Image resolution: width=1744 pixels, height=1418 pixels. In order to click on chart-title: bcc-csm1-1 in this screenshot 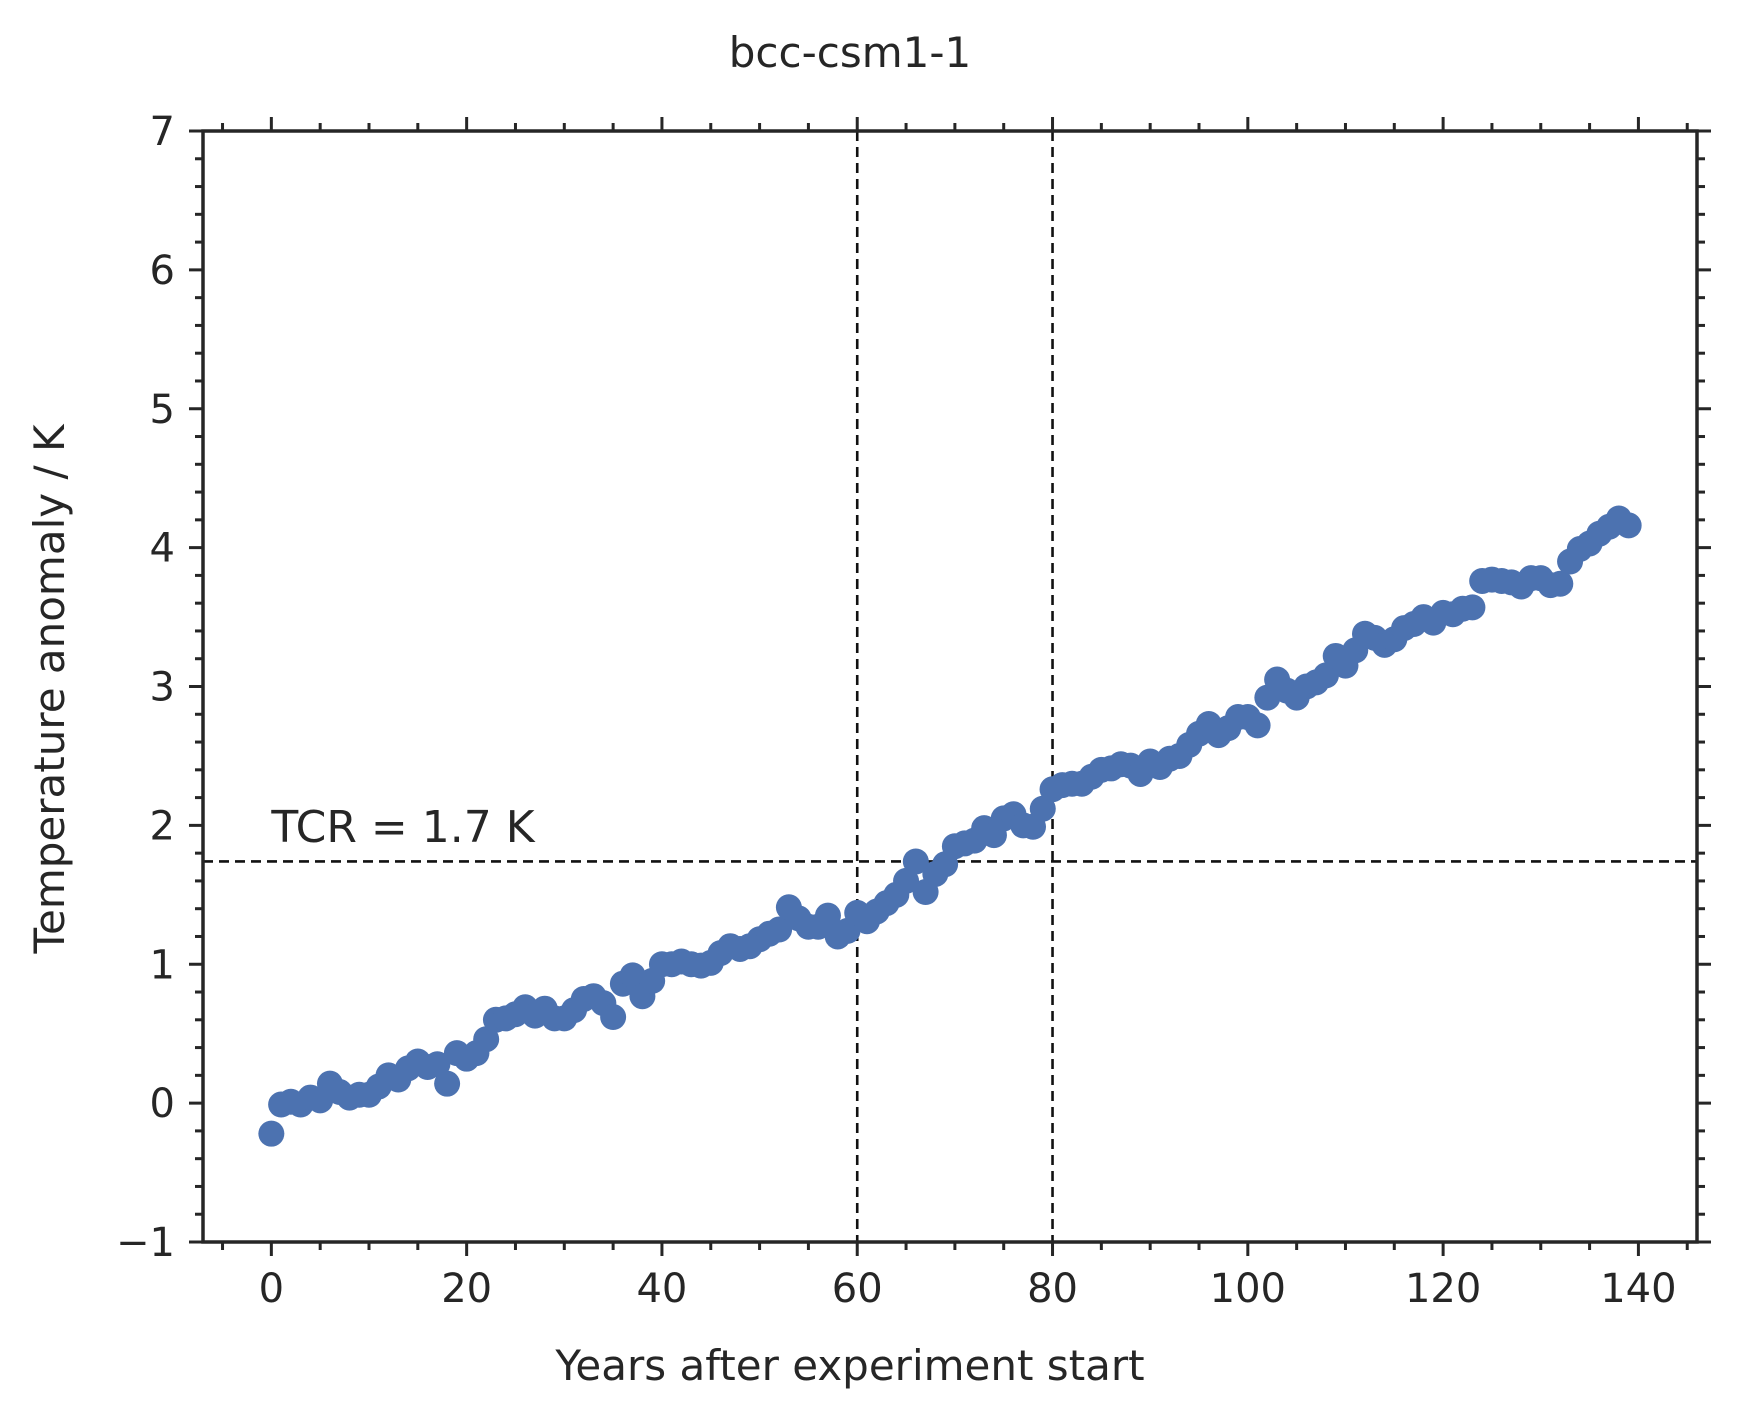, I will do `click(850, 52)`.